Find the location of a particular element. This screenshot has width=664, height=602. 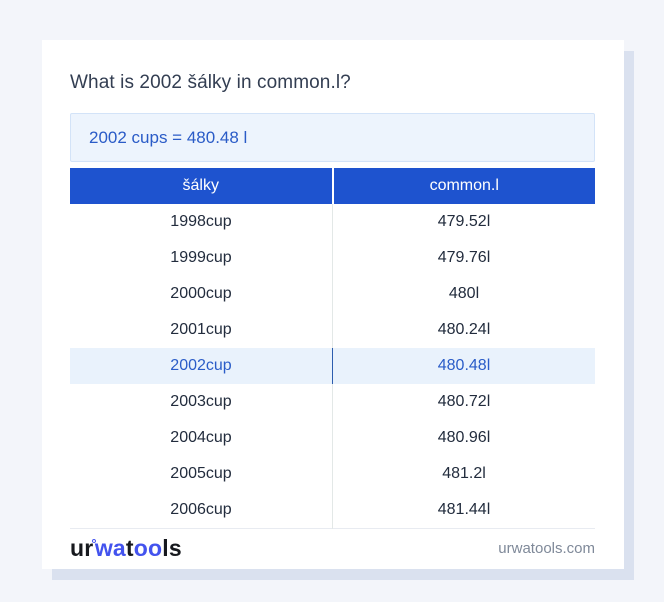

result-text: 2002 cups = 480.48 l is located at coordinates (168, 137).